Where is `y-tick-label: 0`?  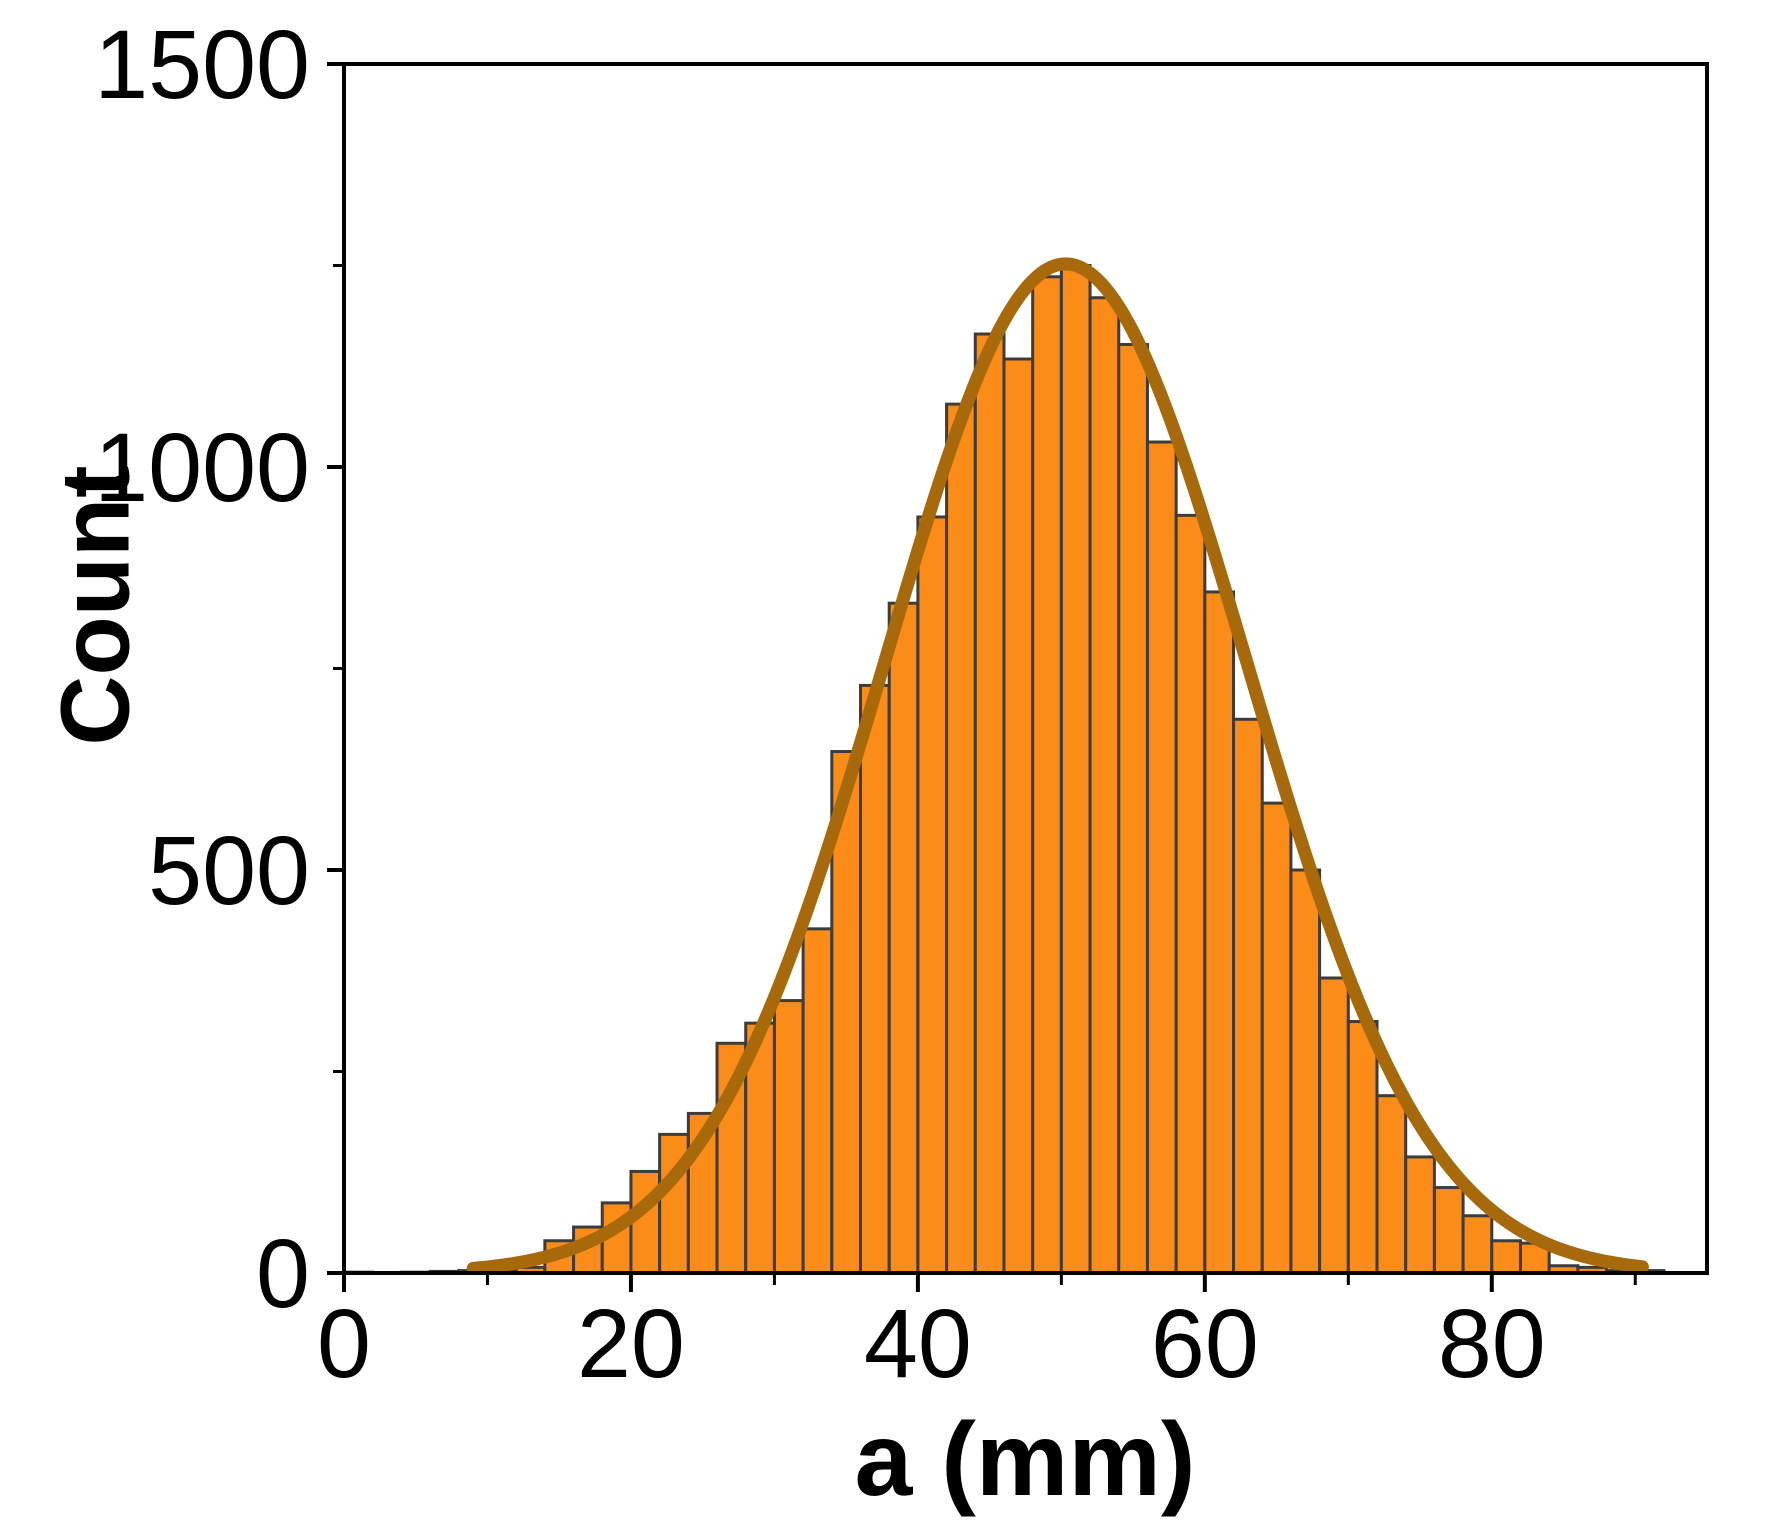
y-tick-label: 0 is located at coordinates (283, 1273).